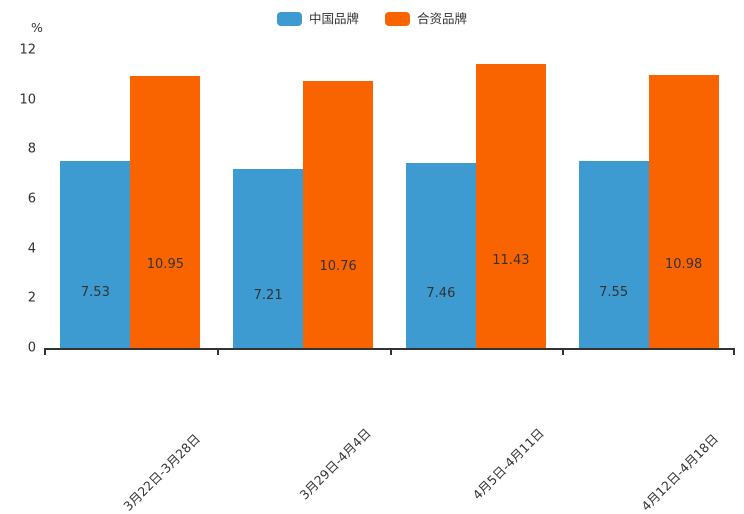  I want to click on y-axis-tick-label: 4, so click(31, 249).